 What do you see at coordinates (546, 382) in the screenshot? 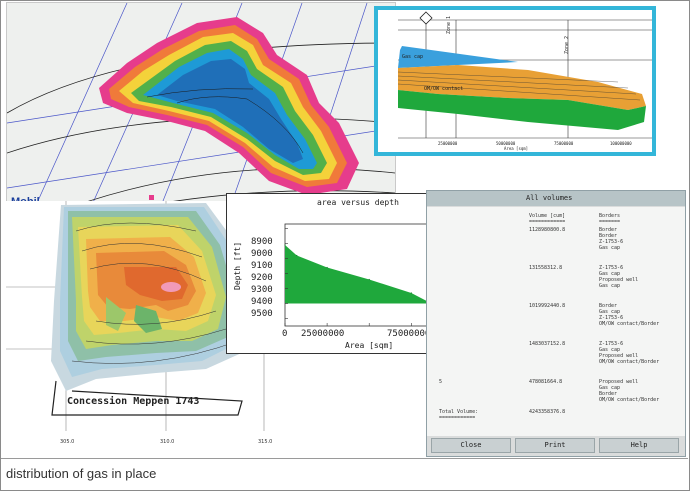
I see `volume-row-value: 478081664.8` at bounding box center [546, 382].